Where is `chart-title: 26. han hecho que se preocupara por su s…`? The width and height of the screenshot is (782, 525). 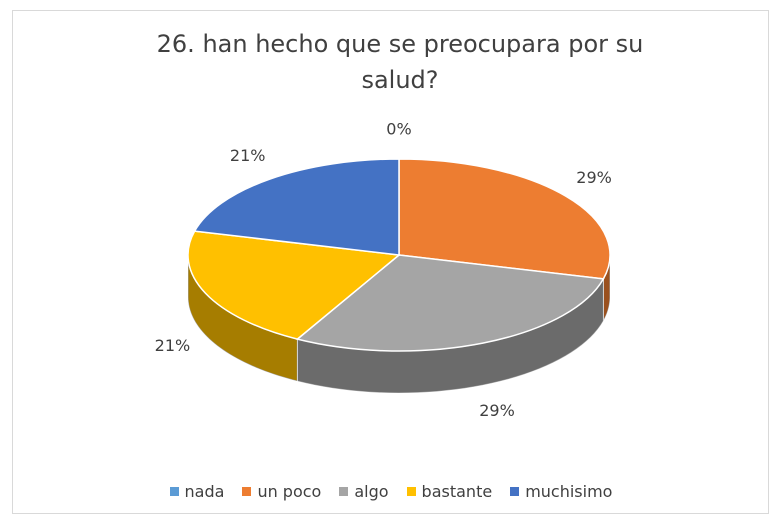
chart-title: 26. han hecho que se preocupara por su s… is located at coordinates (400, 62).